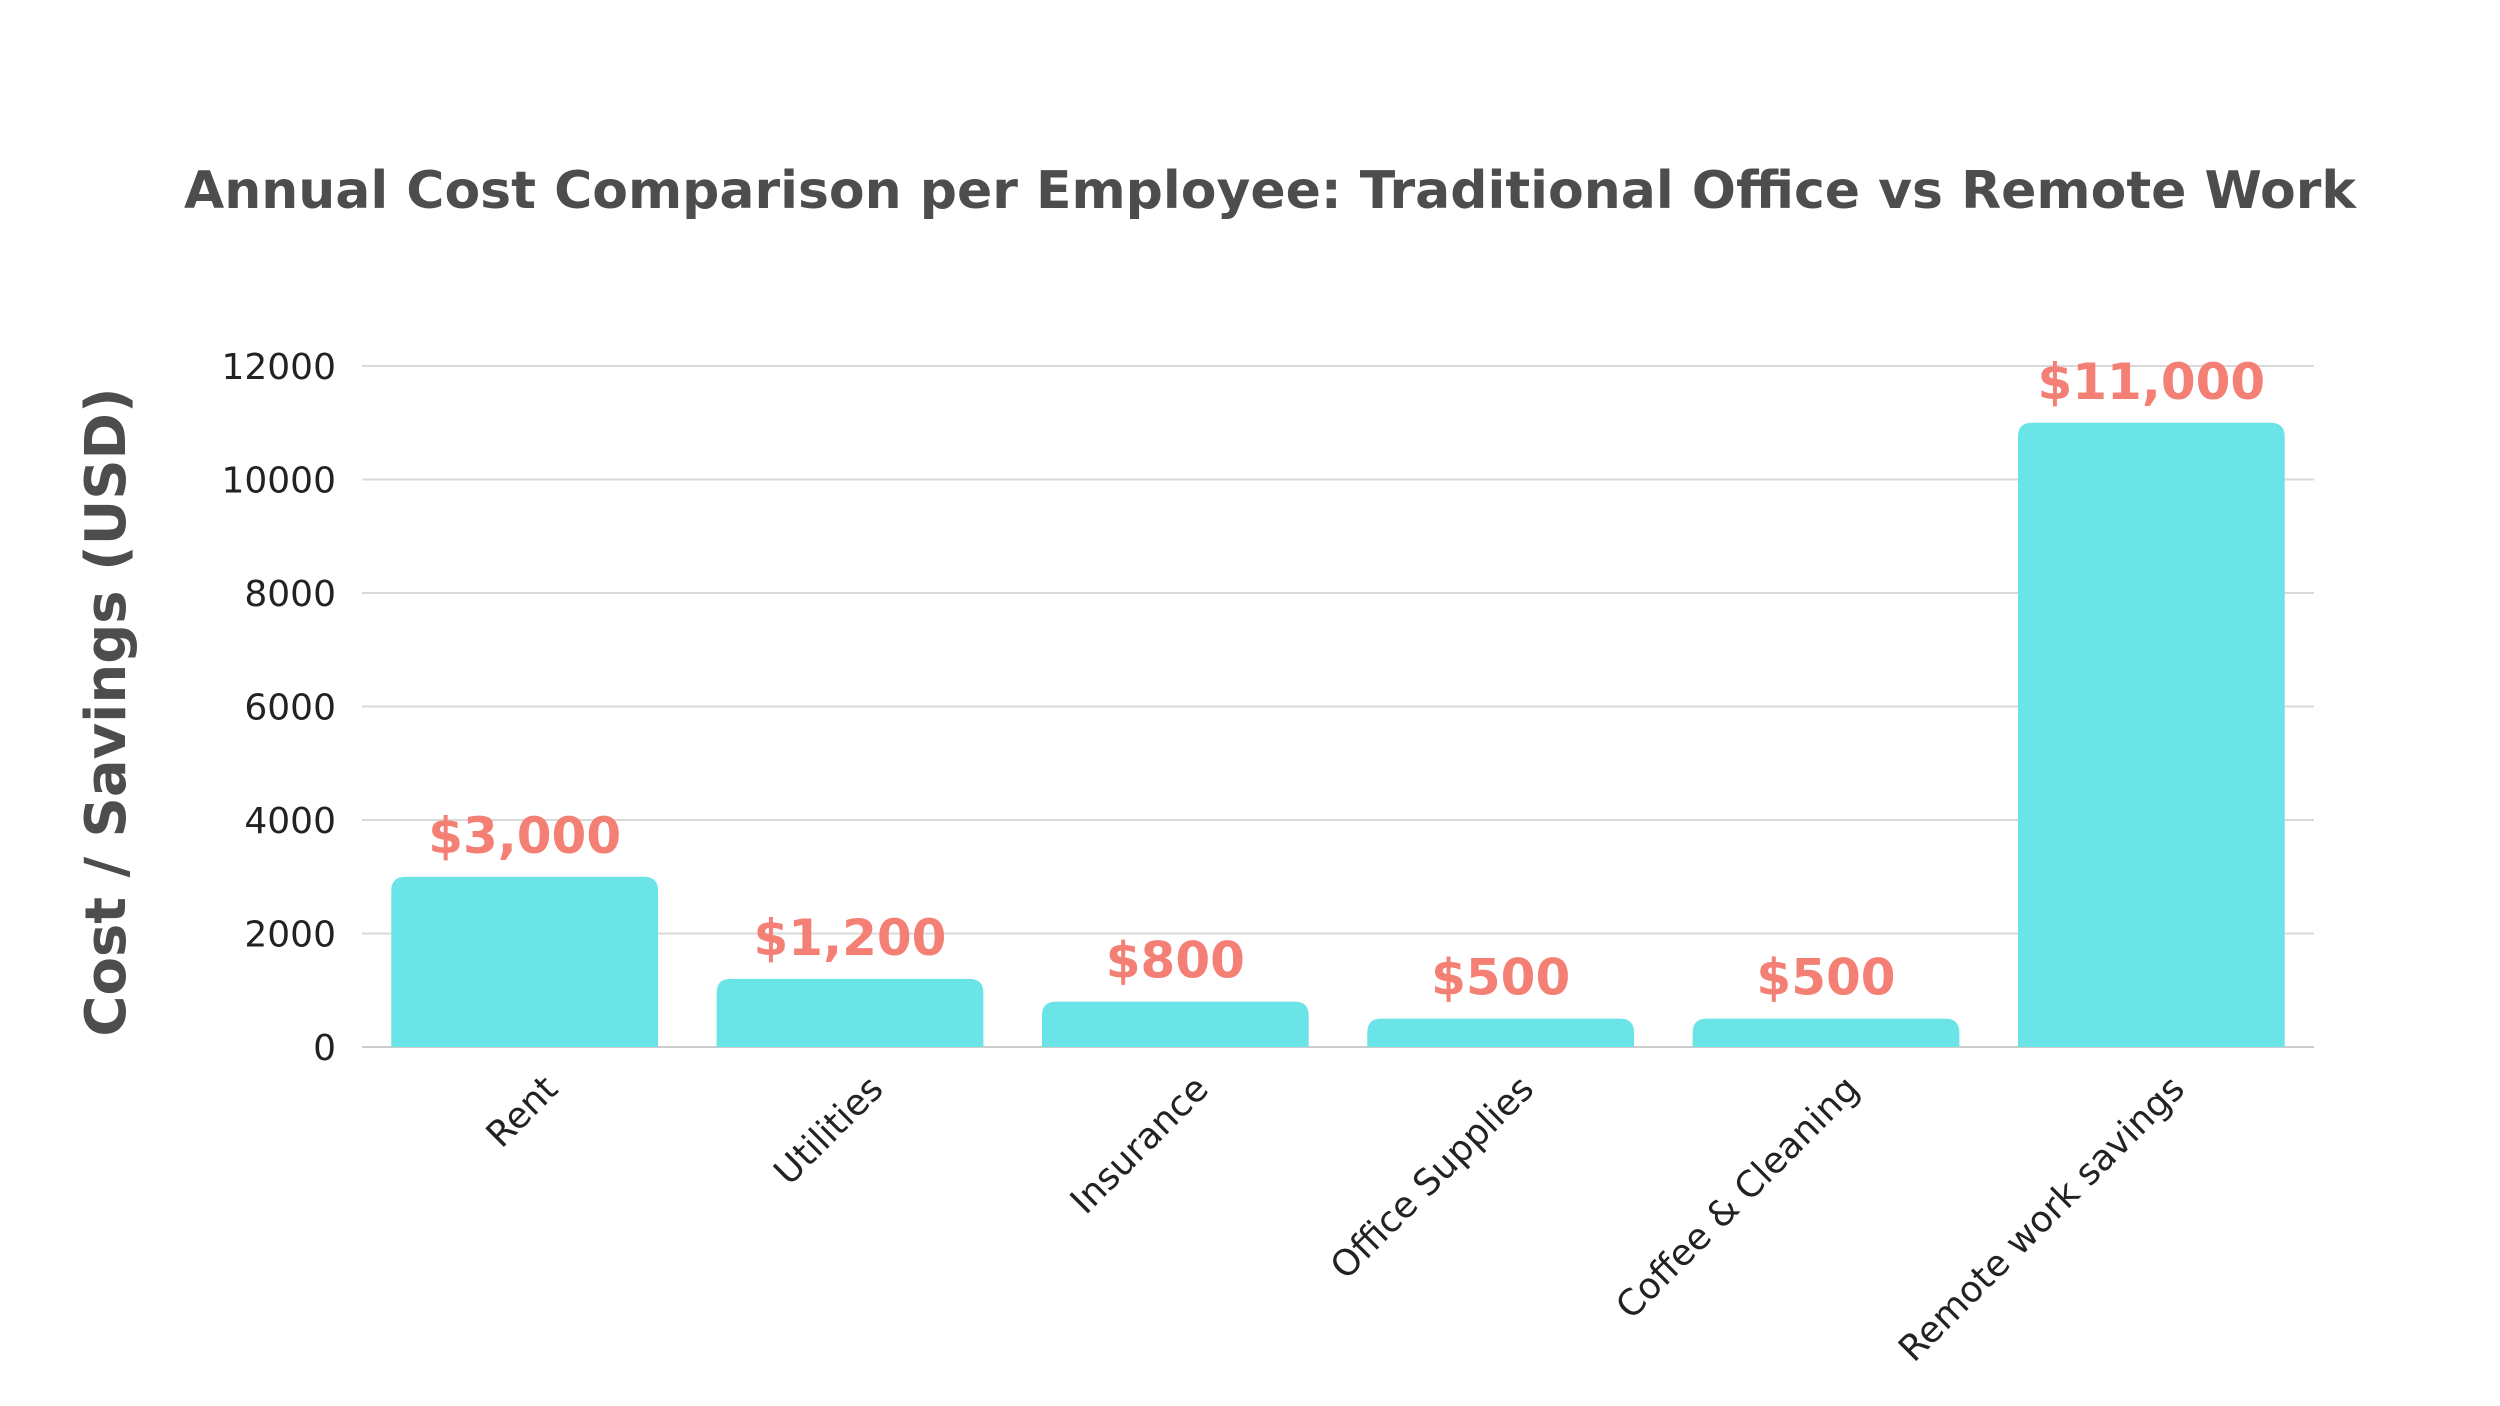  What do you see at coordinates (1175, 961) in the screenshot?
I see `data-label: $800` at bounding box center [1175, 961].